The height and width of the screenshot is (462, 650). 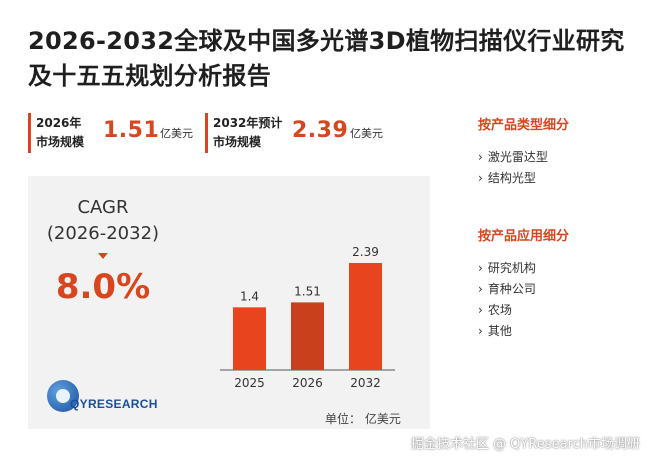 What do you see at coordinates (525, 444) in the screenshot?
I see `footer-watermark: 掘金技术社区 @ QYResearch市场调研` at bounding box center [525, 444].